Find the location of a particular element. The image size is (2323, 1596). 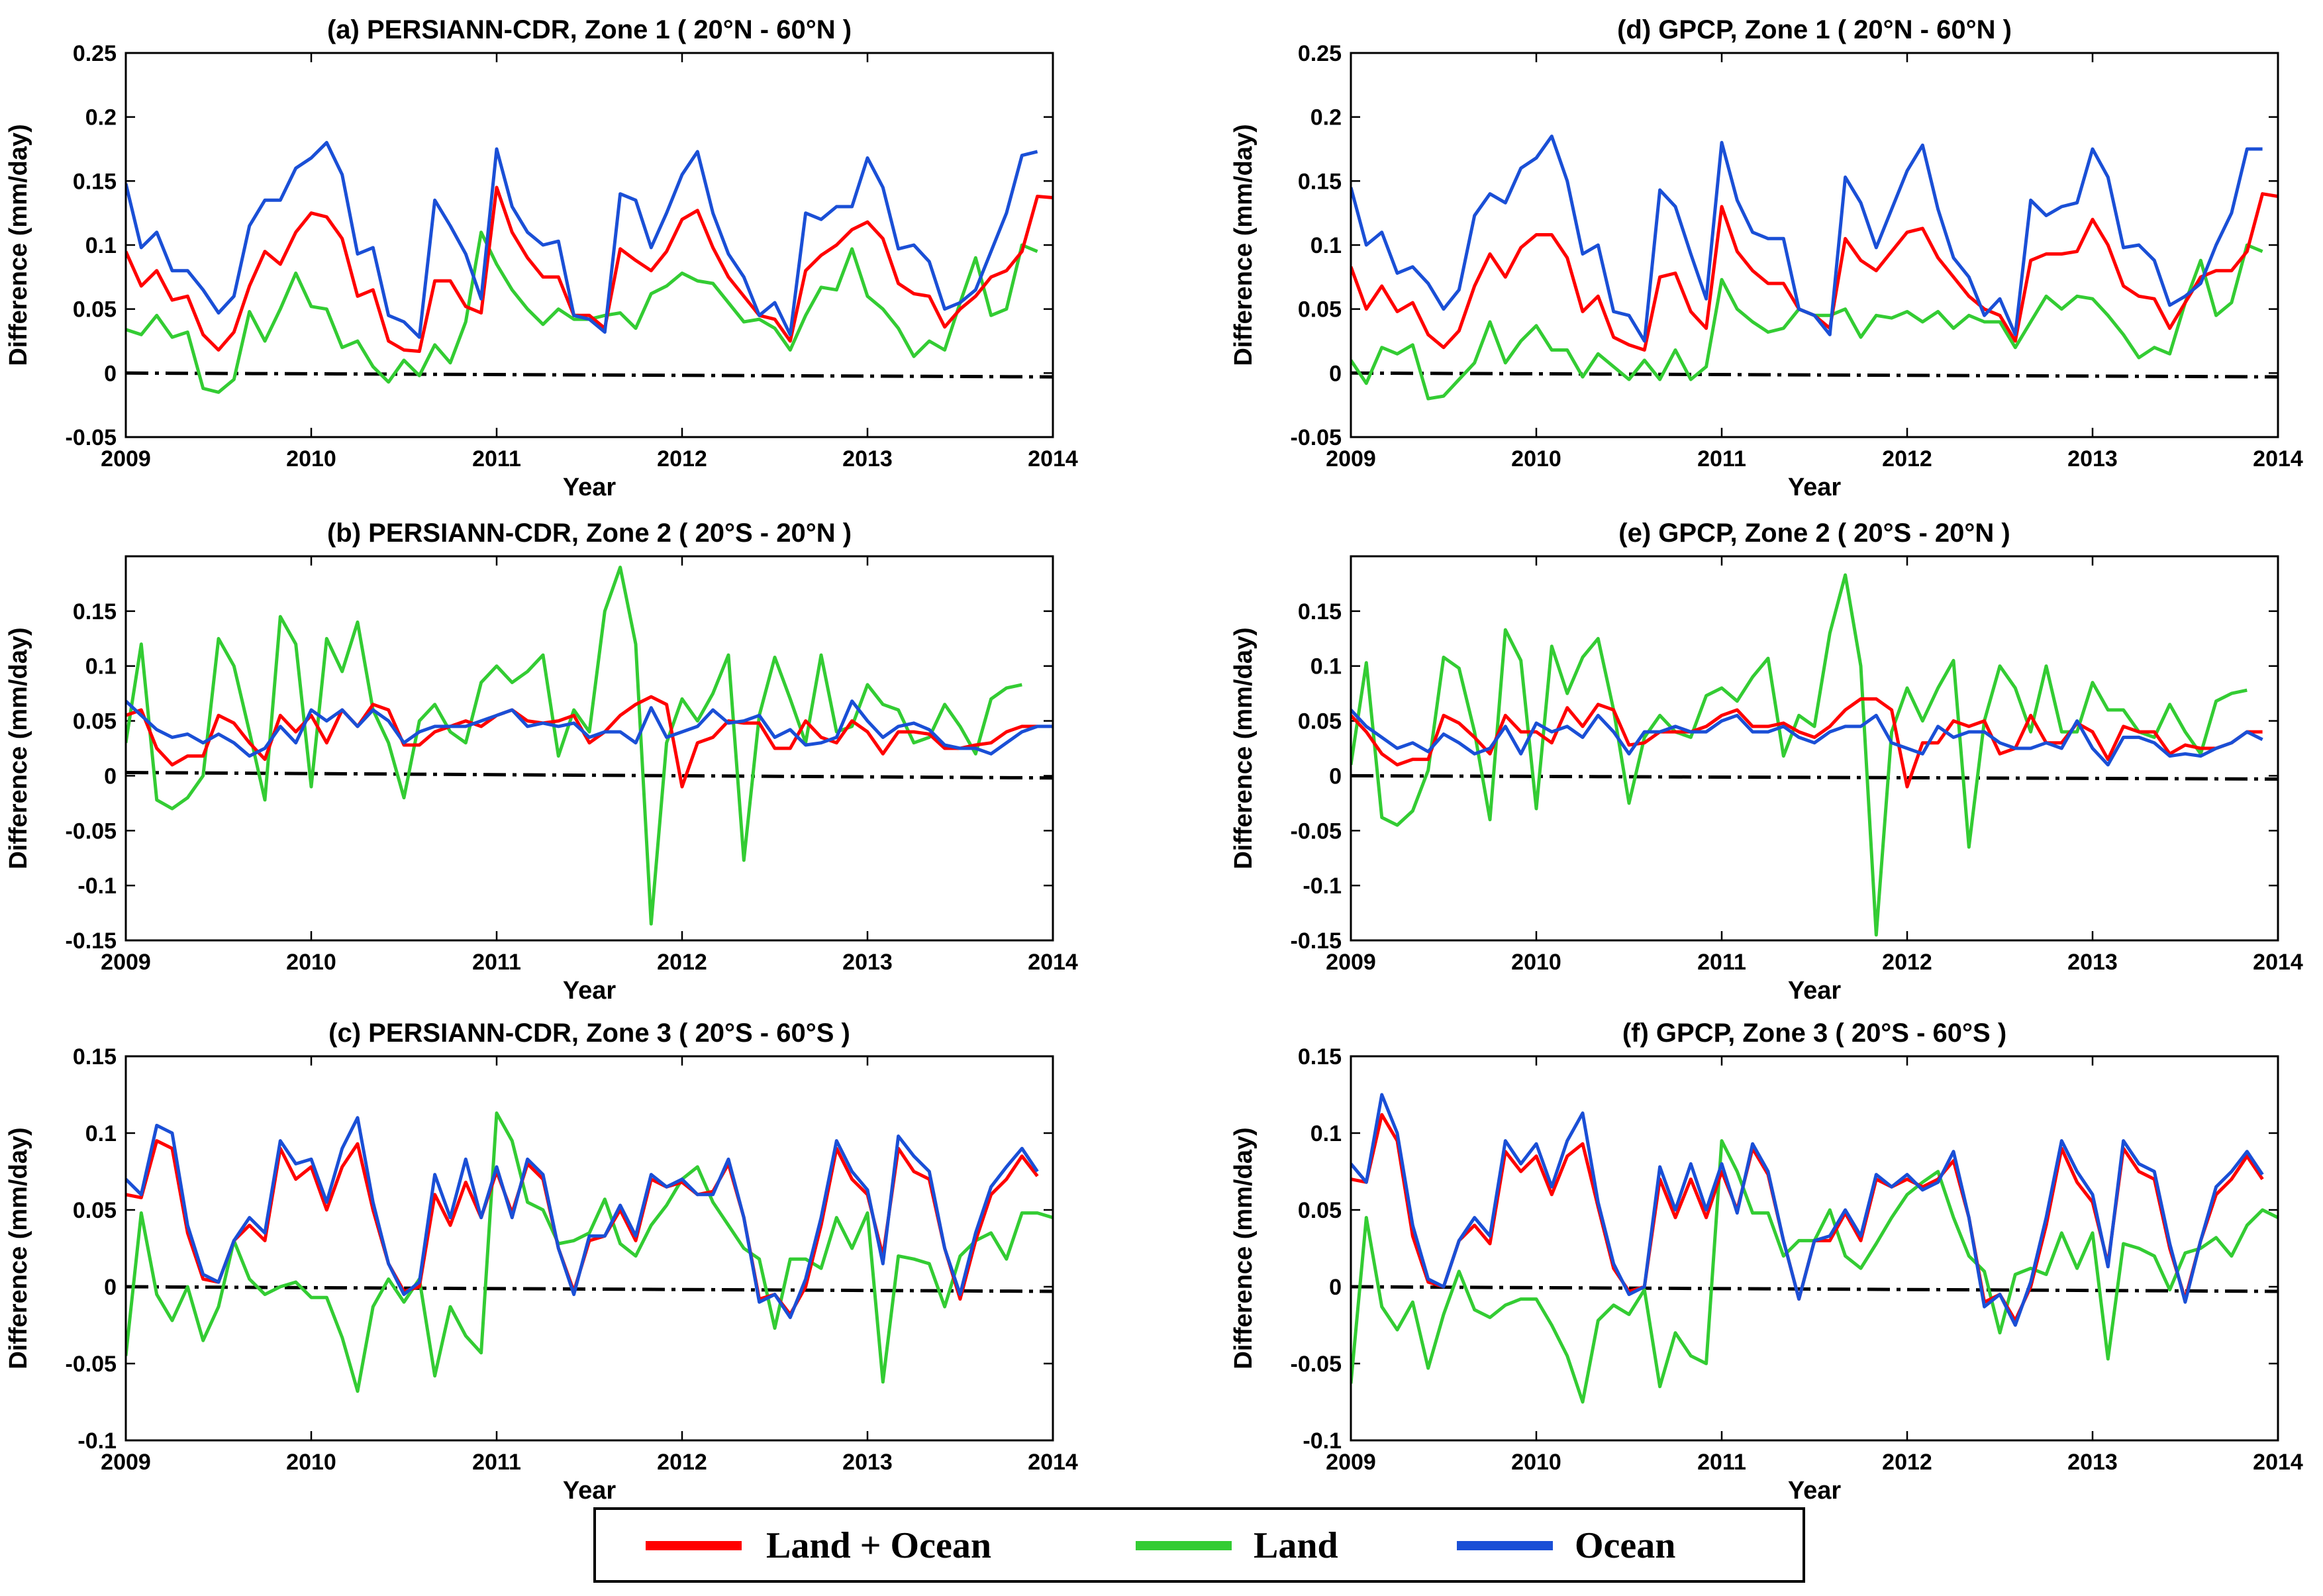

chart-title: (e) GPCP, Zone 2 ( 20°S - 20°N ) is located at coordinates (1814, 533).